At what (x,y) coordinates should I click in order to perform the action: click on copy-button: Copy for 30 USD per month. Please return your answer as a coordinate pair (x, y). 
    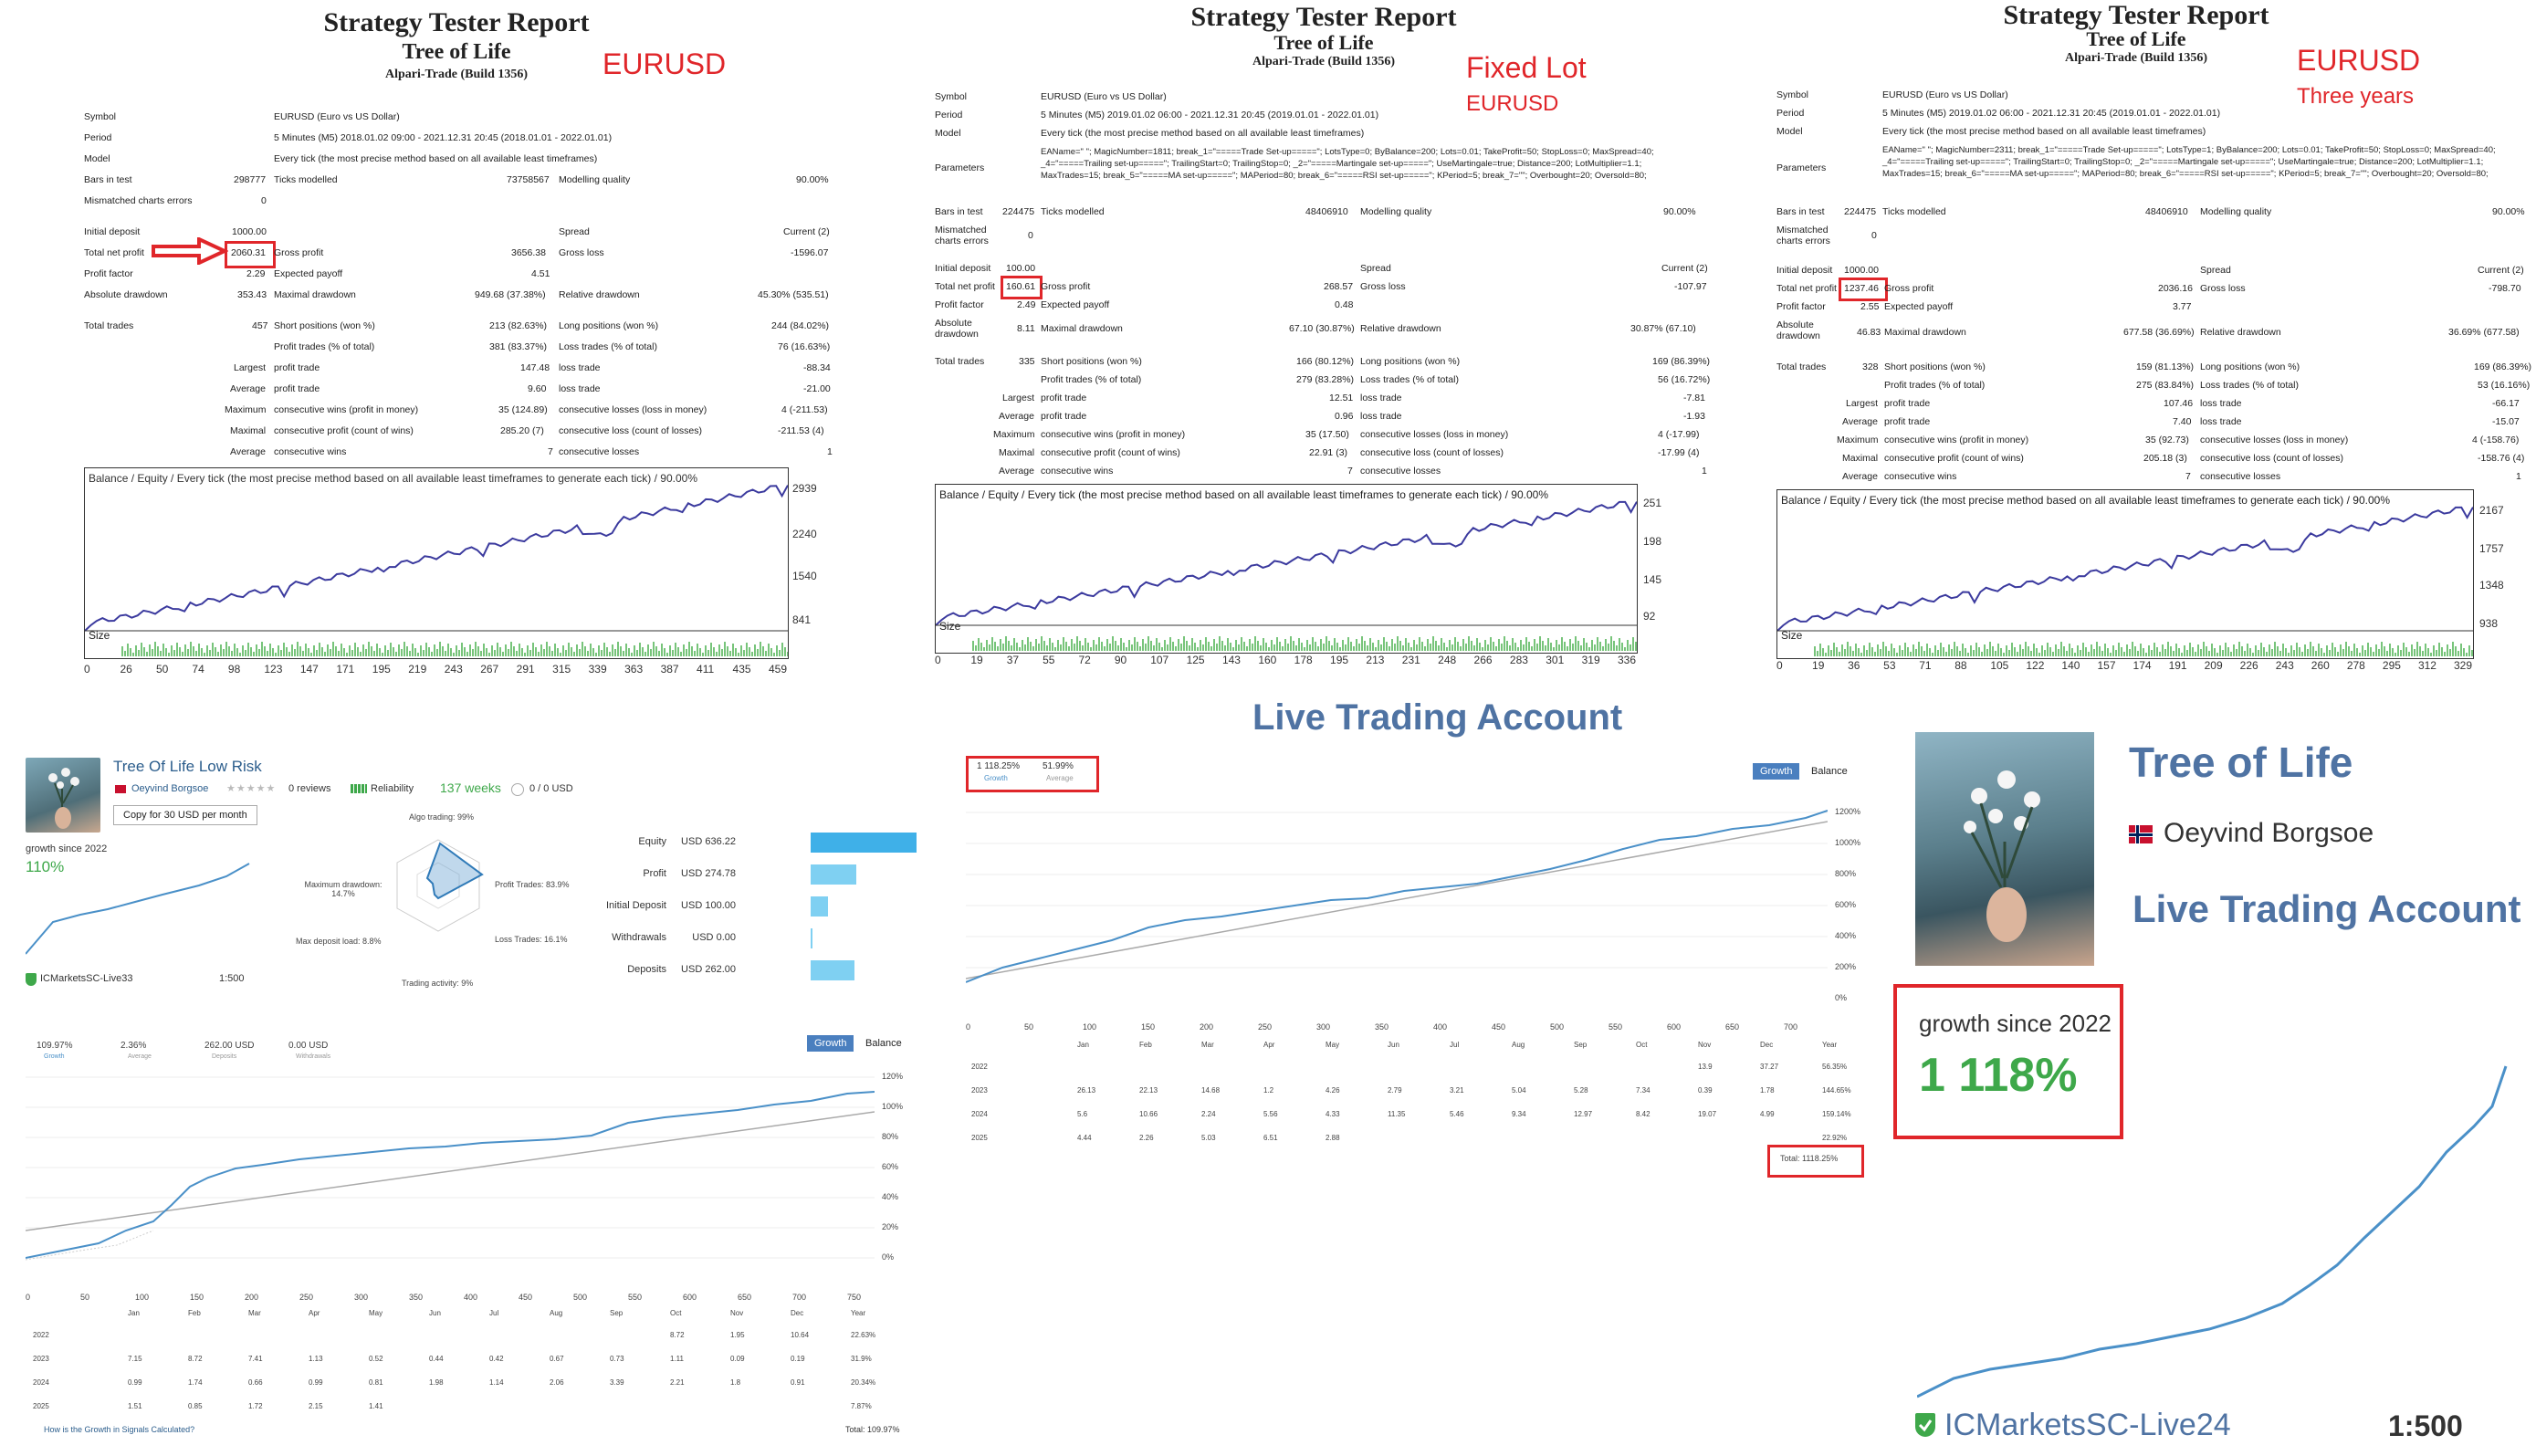
    Looking at the image, I should click on (185, 815).